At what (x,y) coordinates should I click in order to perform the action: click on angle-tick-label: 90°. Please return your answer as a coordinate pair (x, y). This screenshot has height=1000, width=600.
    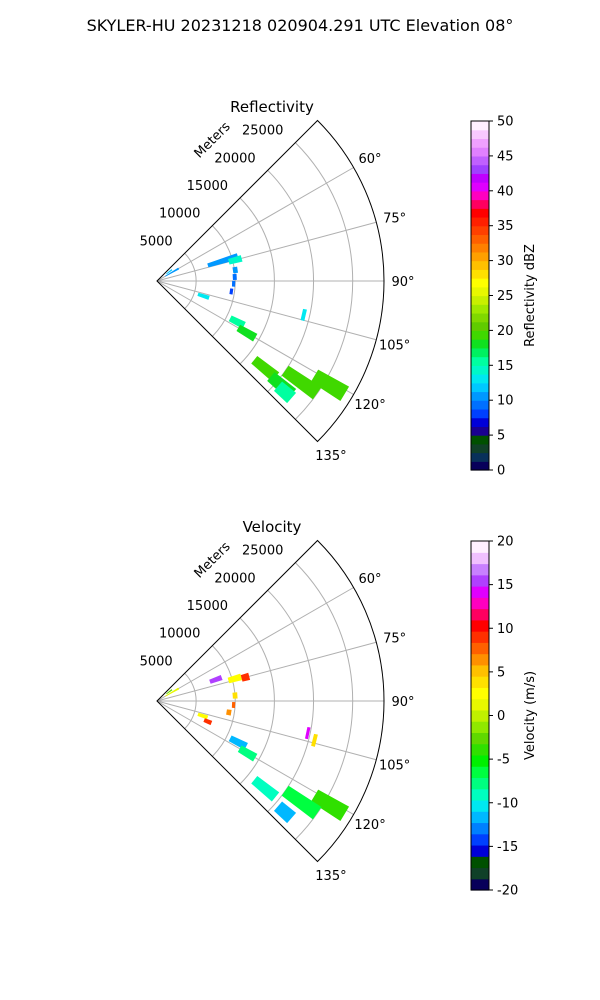
    Looking at the image, I should click on (402, 282).